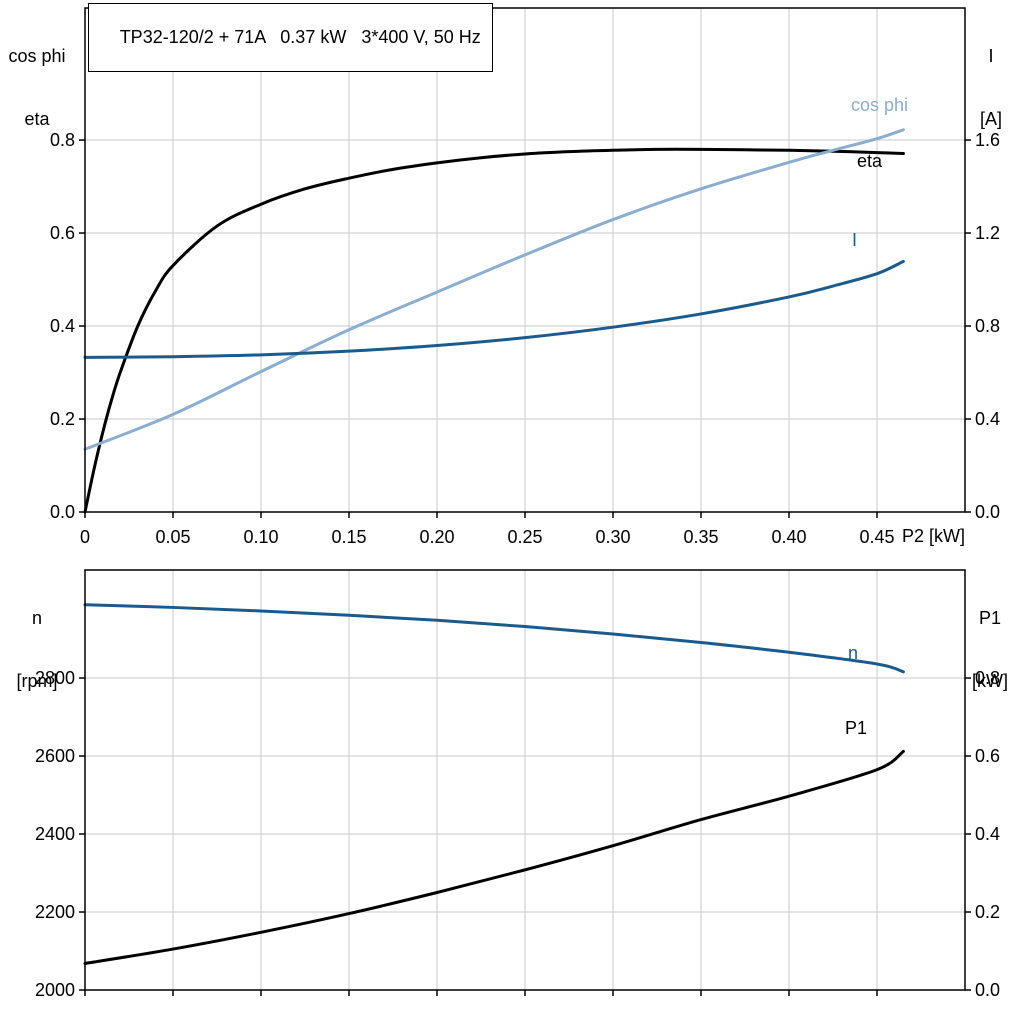 This screenshot has width=1024, height=1024. What do you see at coordinates (876, 537) in the screenshot?
I see `x-tick-label: 0.45` at bounding box center [876, 537].